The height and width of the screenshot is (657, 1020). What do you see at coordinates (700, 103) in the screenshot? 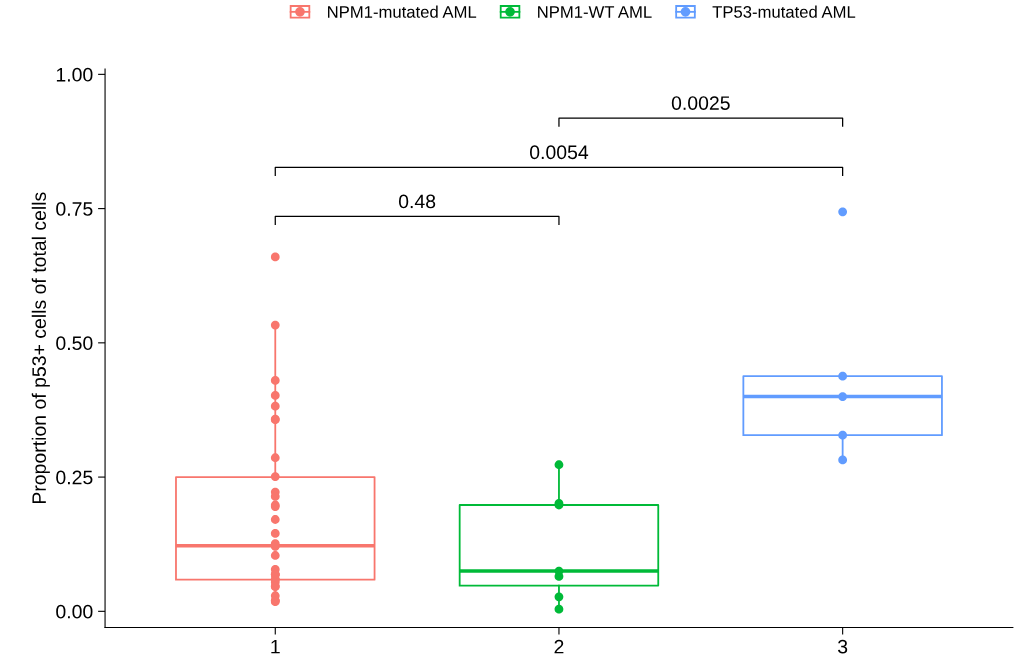
I see `annotation: 0.0025` at bounding box center [700, 103].